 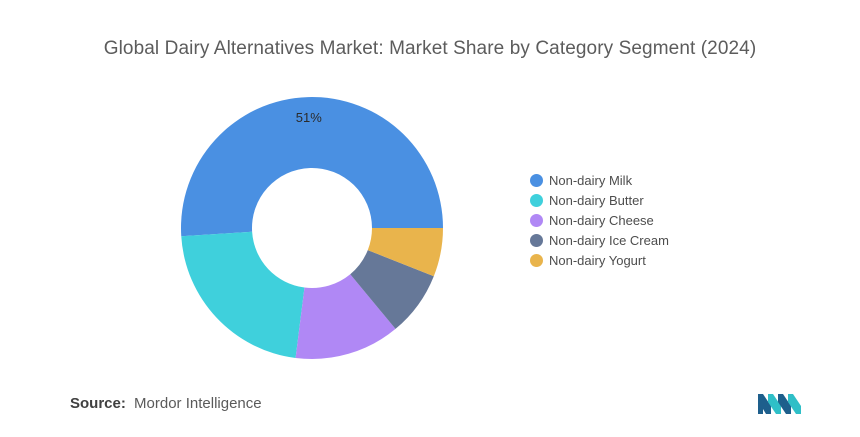 I want to click on legend-item: Non-dairy Butter, so click(x=599, y=200).